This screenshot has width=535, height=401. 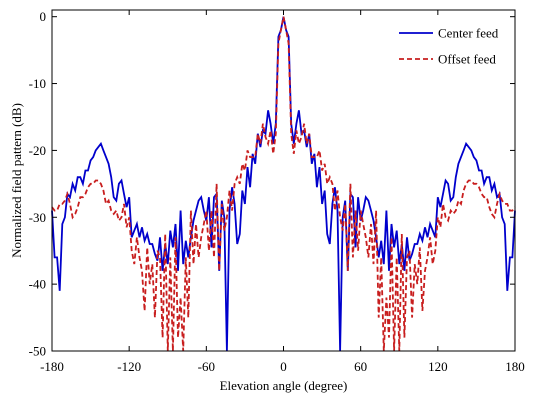 What do you see at coordinates (37, 150) in the screenshot?
I see `y-tick-label: -20` at bounding box center [37, 150].